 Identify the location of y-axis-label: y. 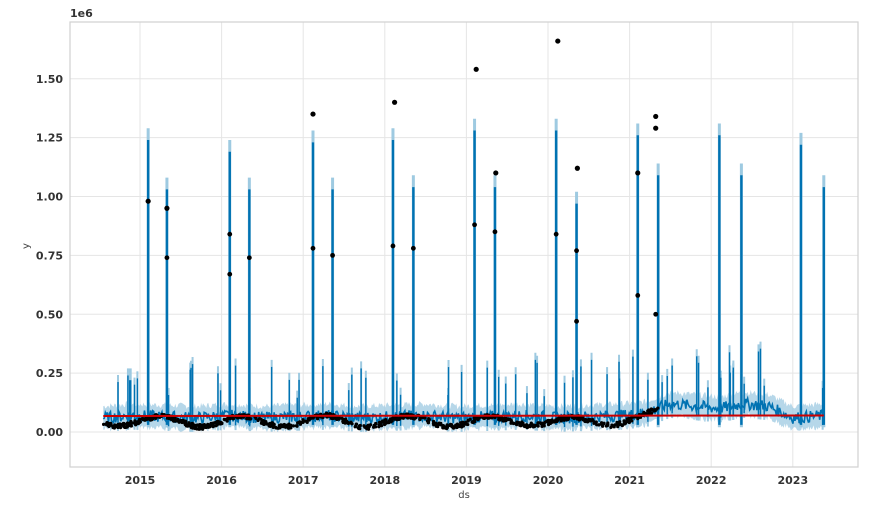
(26, 246).